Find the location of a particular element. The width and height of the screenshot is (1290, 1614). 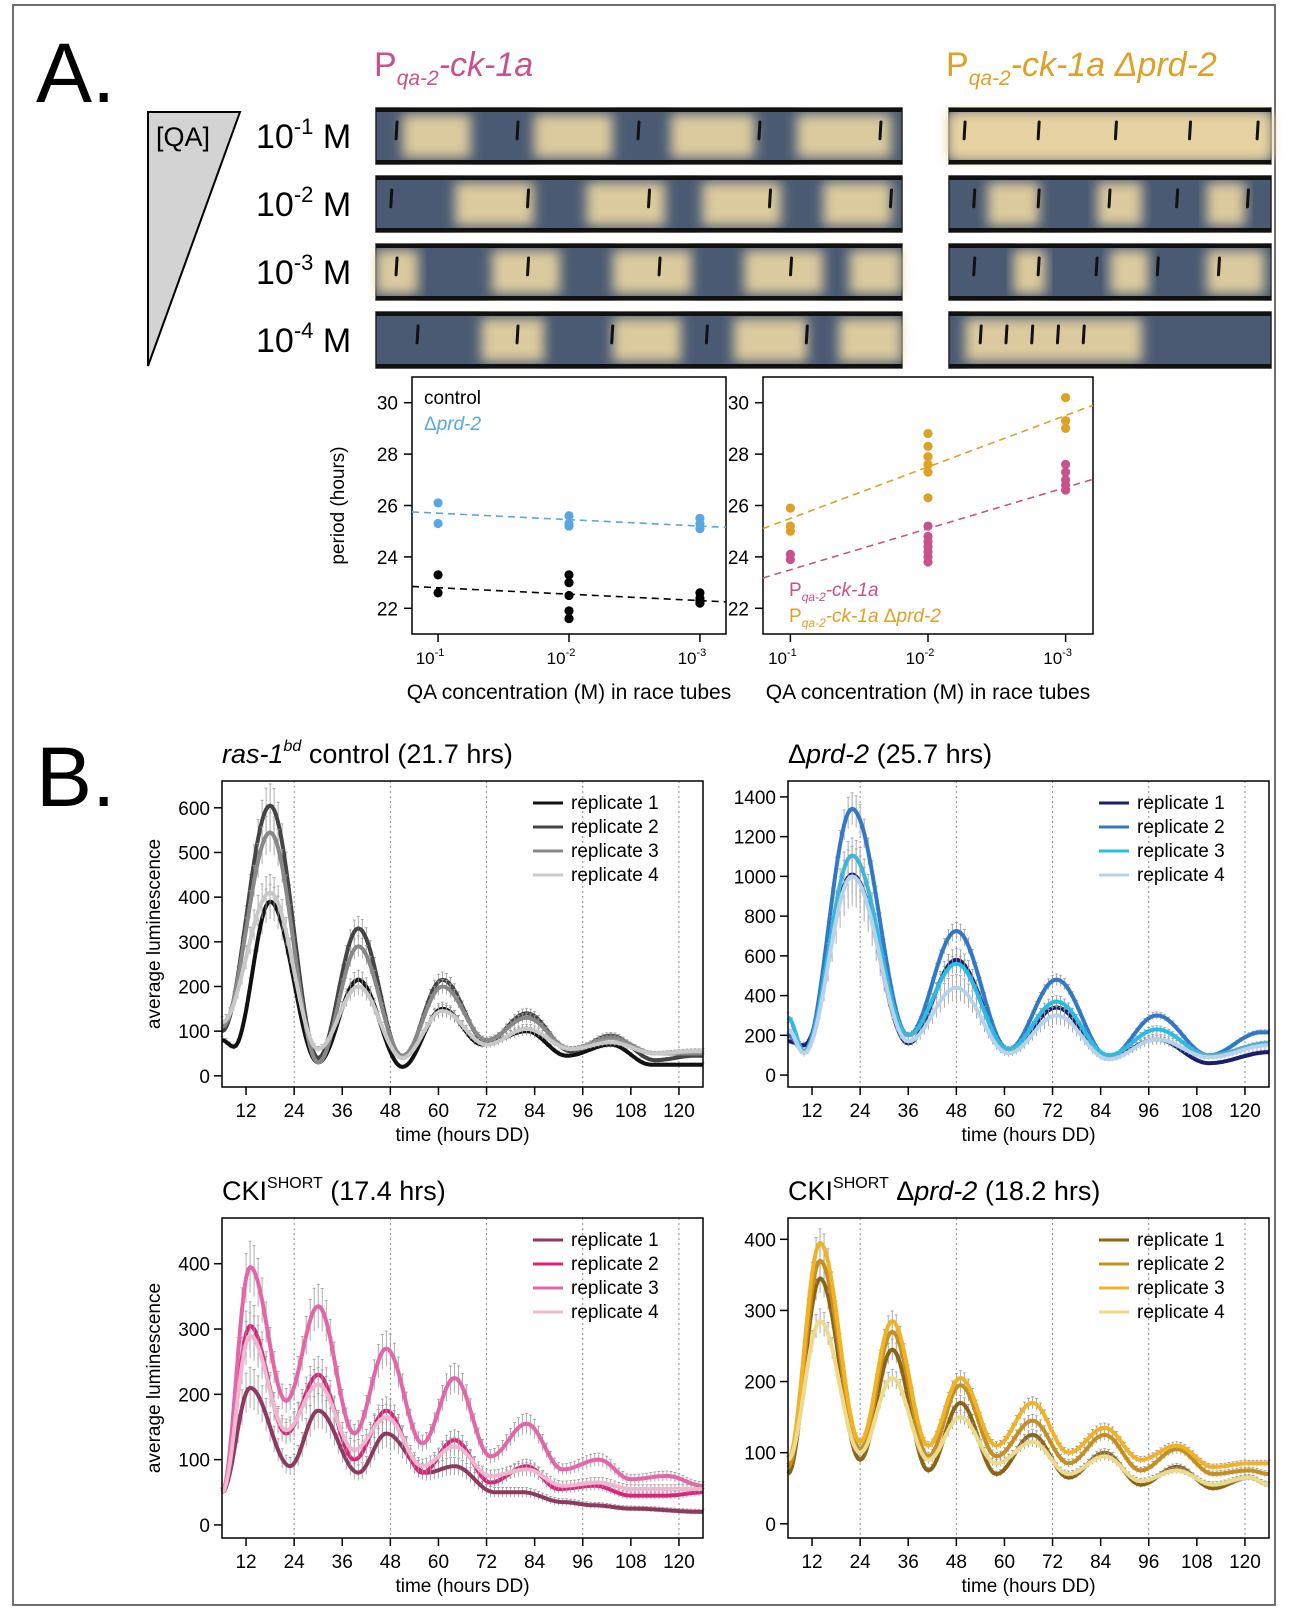

qa-concentration-label: 10-2 M is located at coordinates (303, 203).